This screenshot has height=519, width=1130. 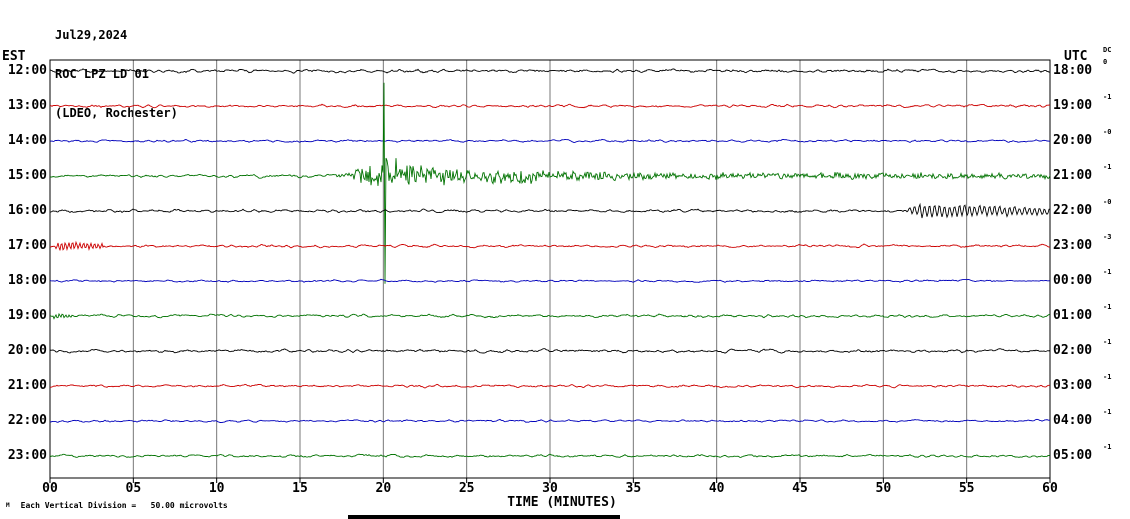 I want to click on est-hour-label: 13:00, so click(x=27, y=105).